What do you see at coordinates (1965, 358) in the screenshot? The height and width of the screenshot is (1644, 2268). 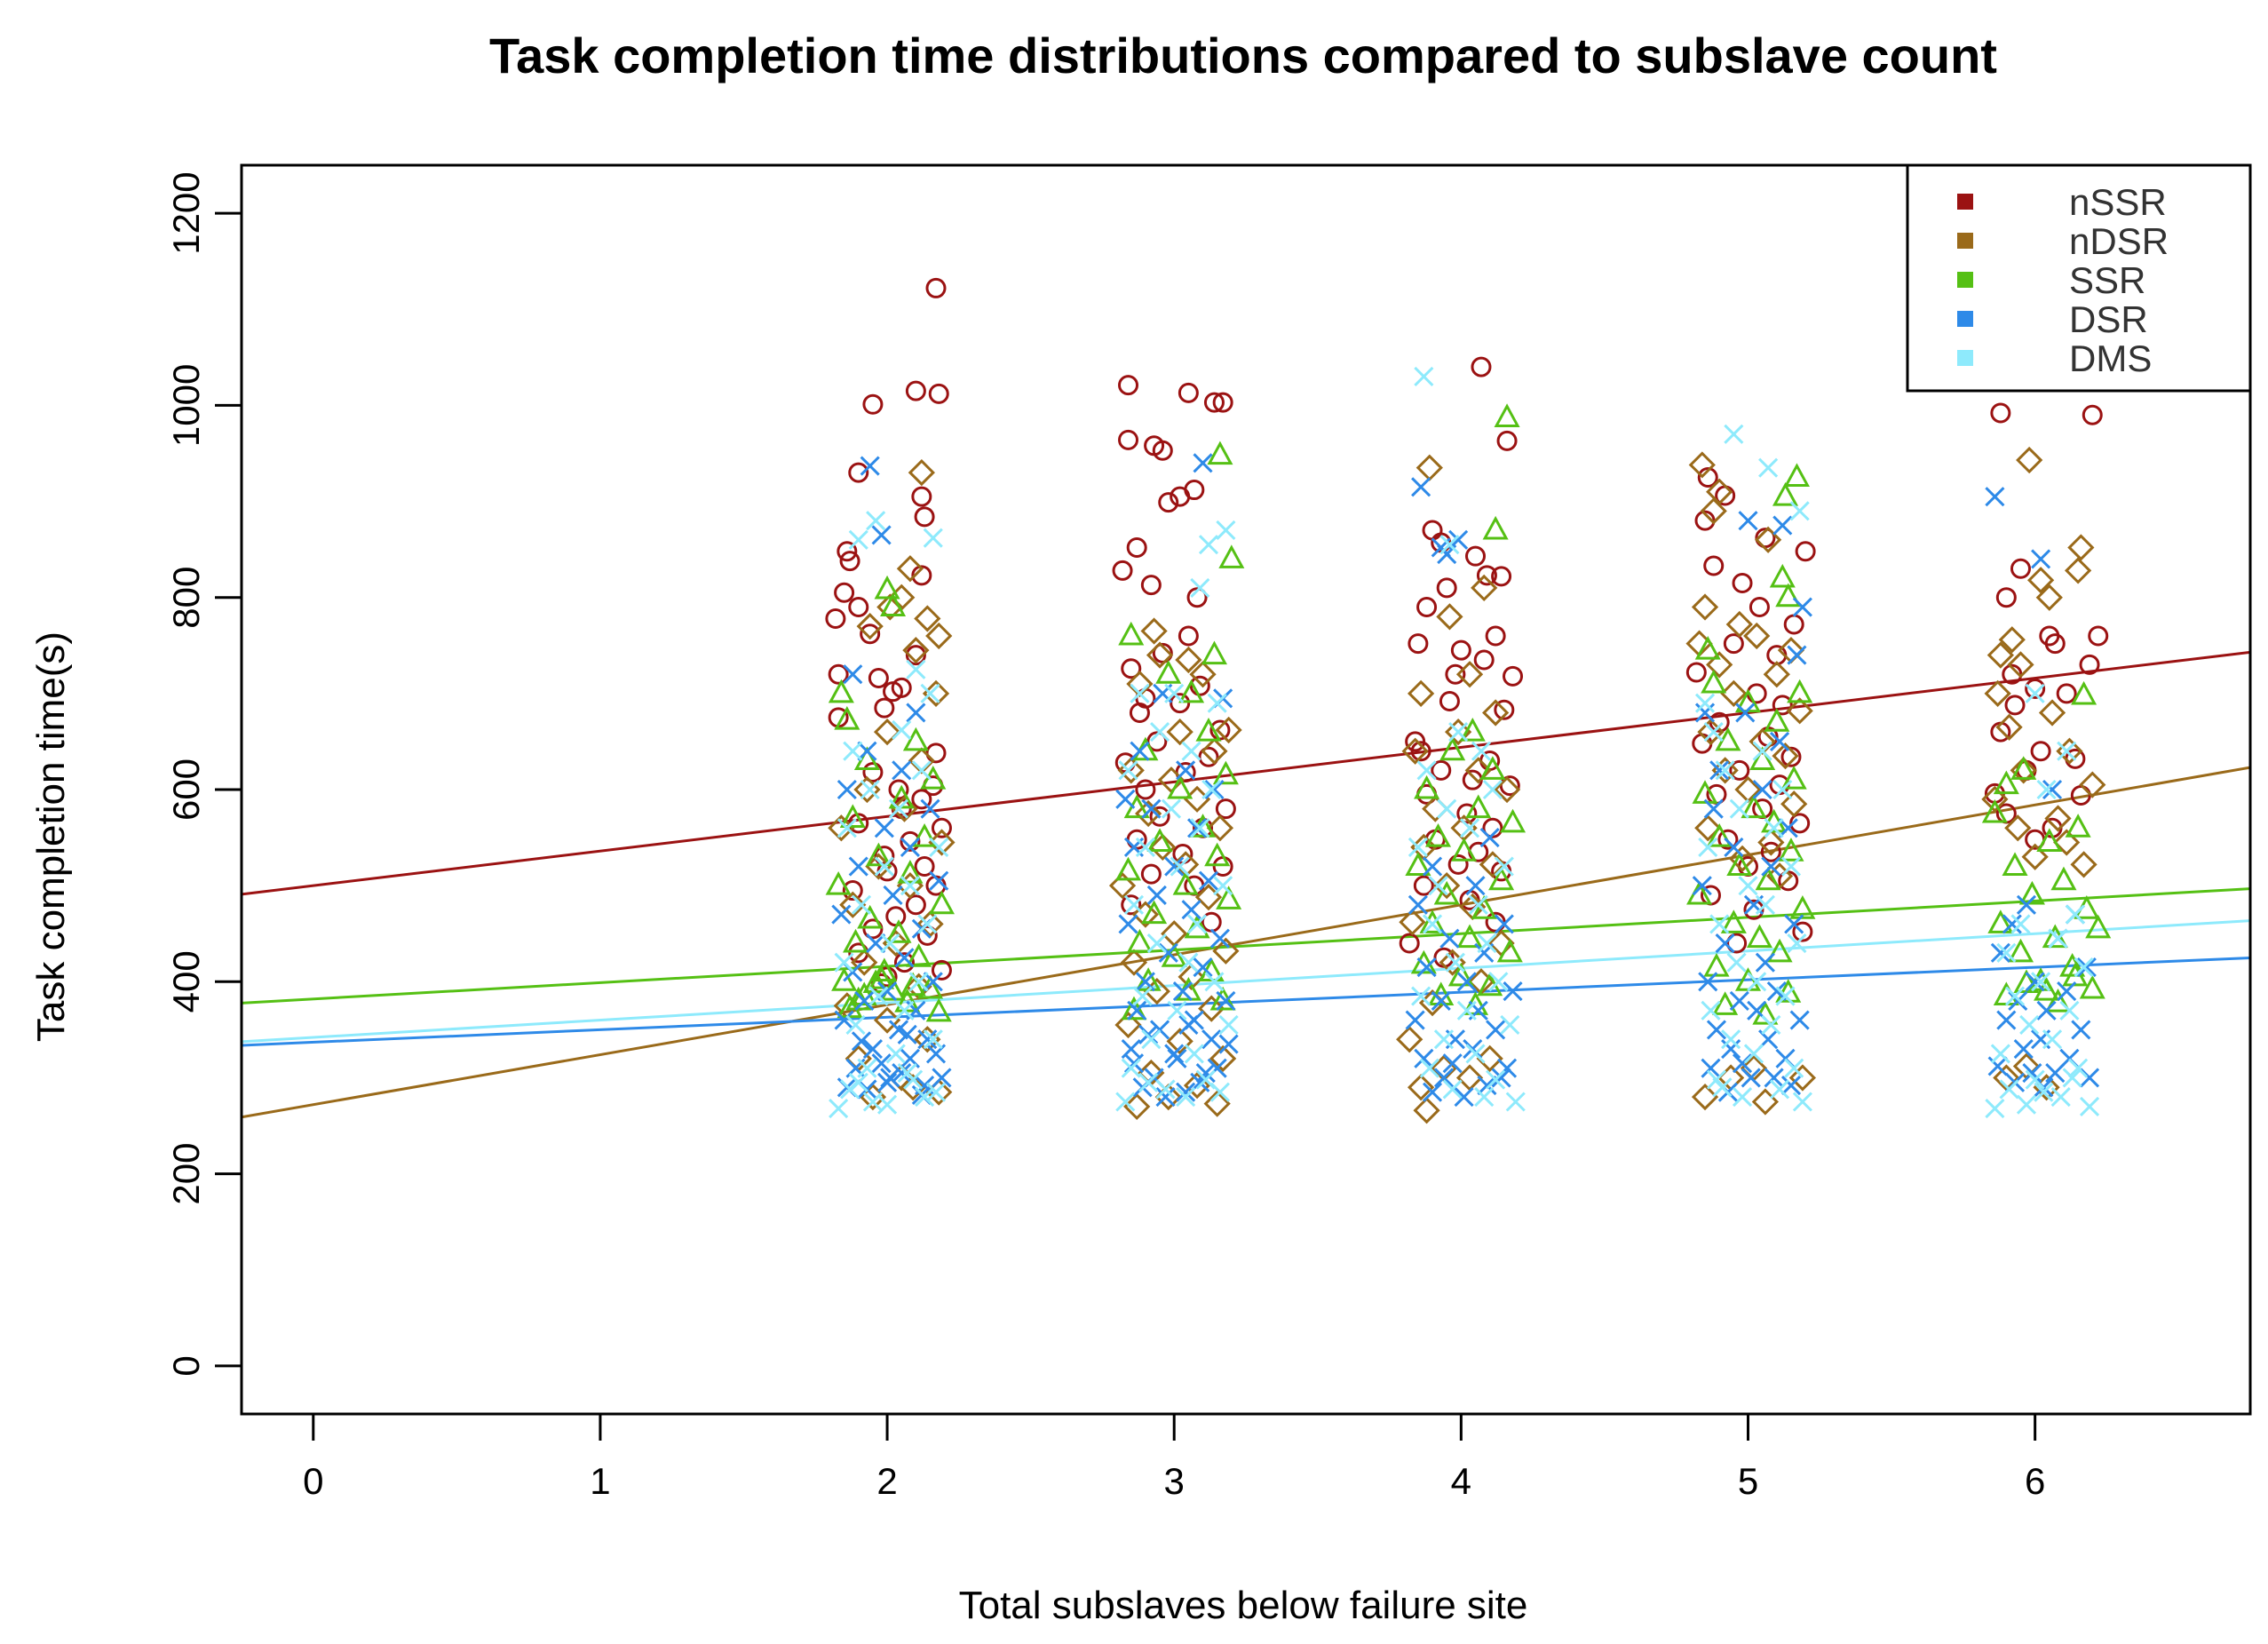 I see `legend-swatch-dms` at bounding box center [1965, 358].